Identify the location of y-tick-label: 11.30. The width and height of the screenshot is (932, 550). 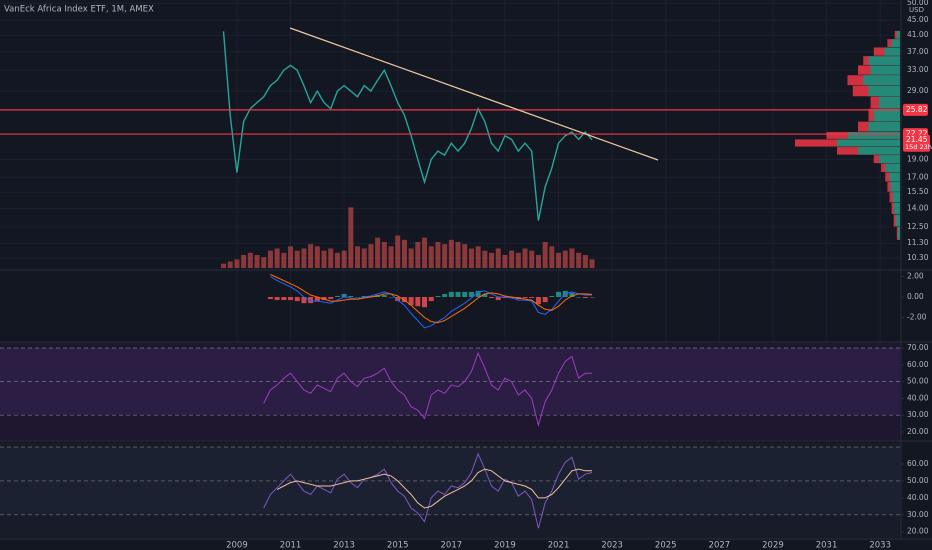
(918, 242).